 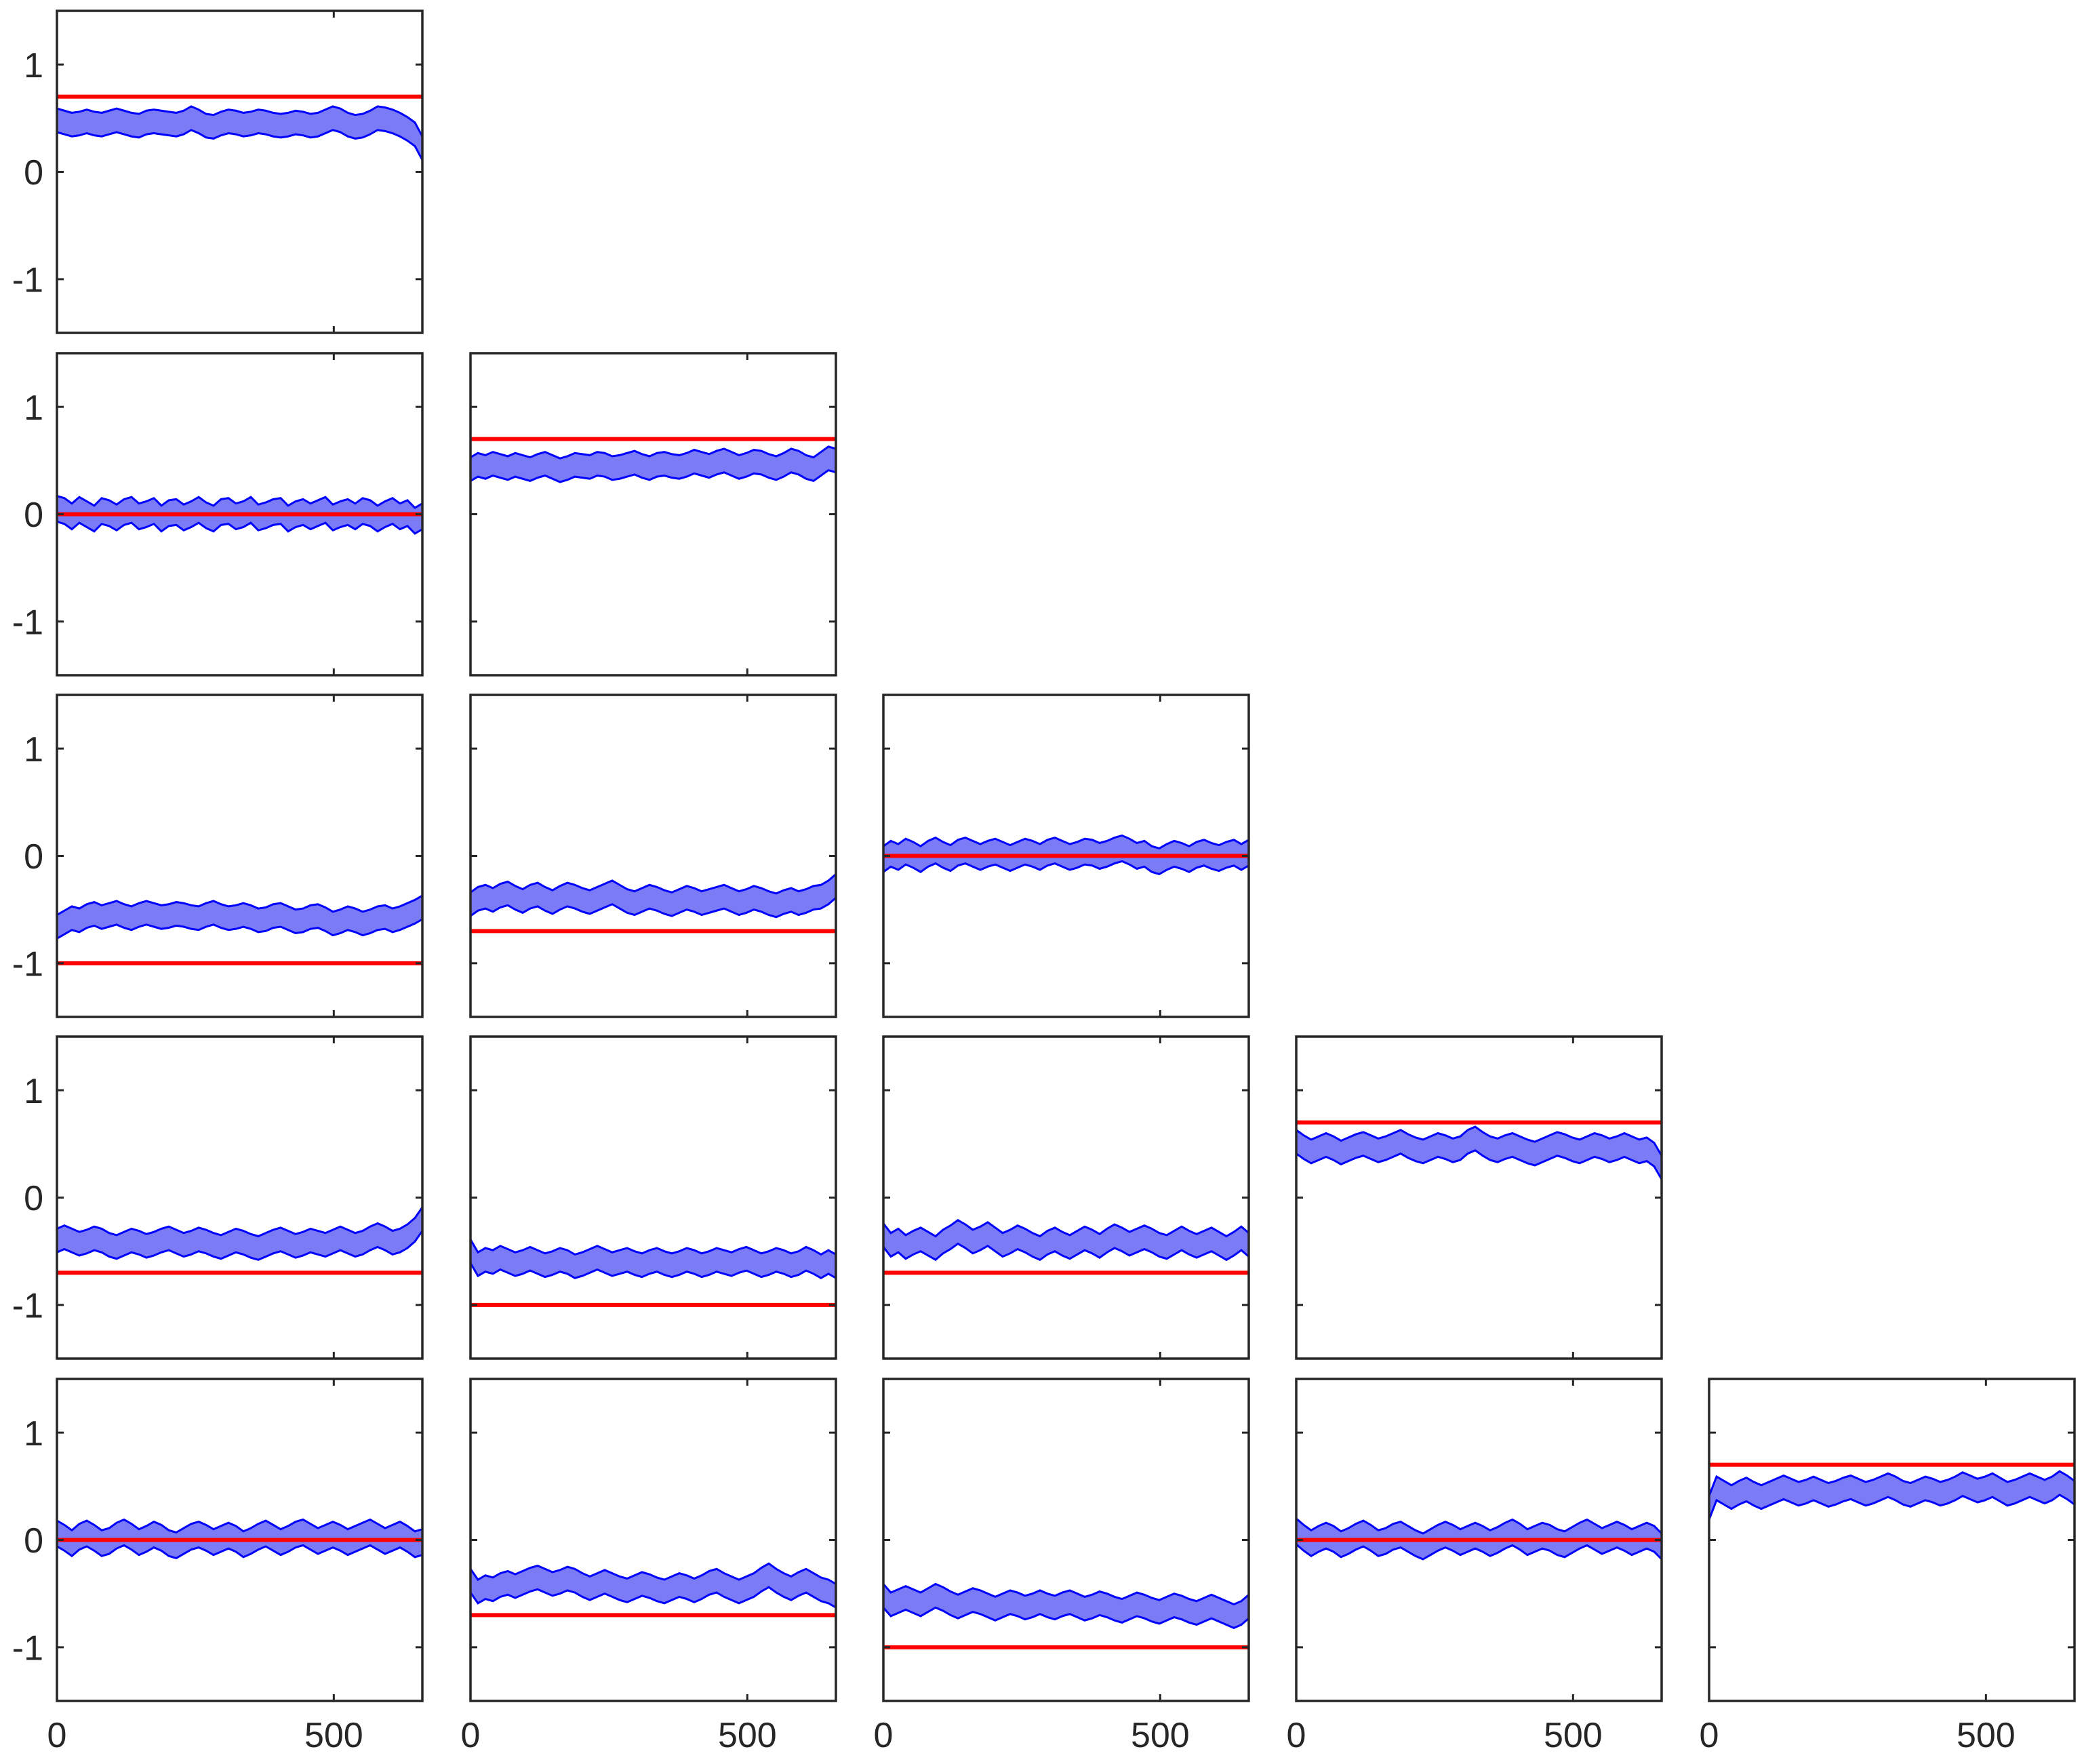 I want to click on panel-5-2: 0 500, so click(x=649, y=1566).